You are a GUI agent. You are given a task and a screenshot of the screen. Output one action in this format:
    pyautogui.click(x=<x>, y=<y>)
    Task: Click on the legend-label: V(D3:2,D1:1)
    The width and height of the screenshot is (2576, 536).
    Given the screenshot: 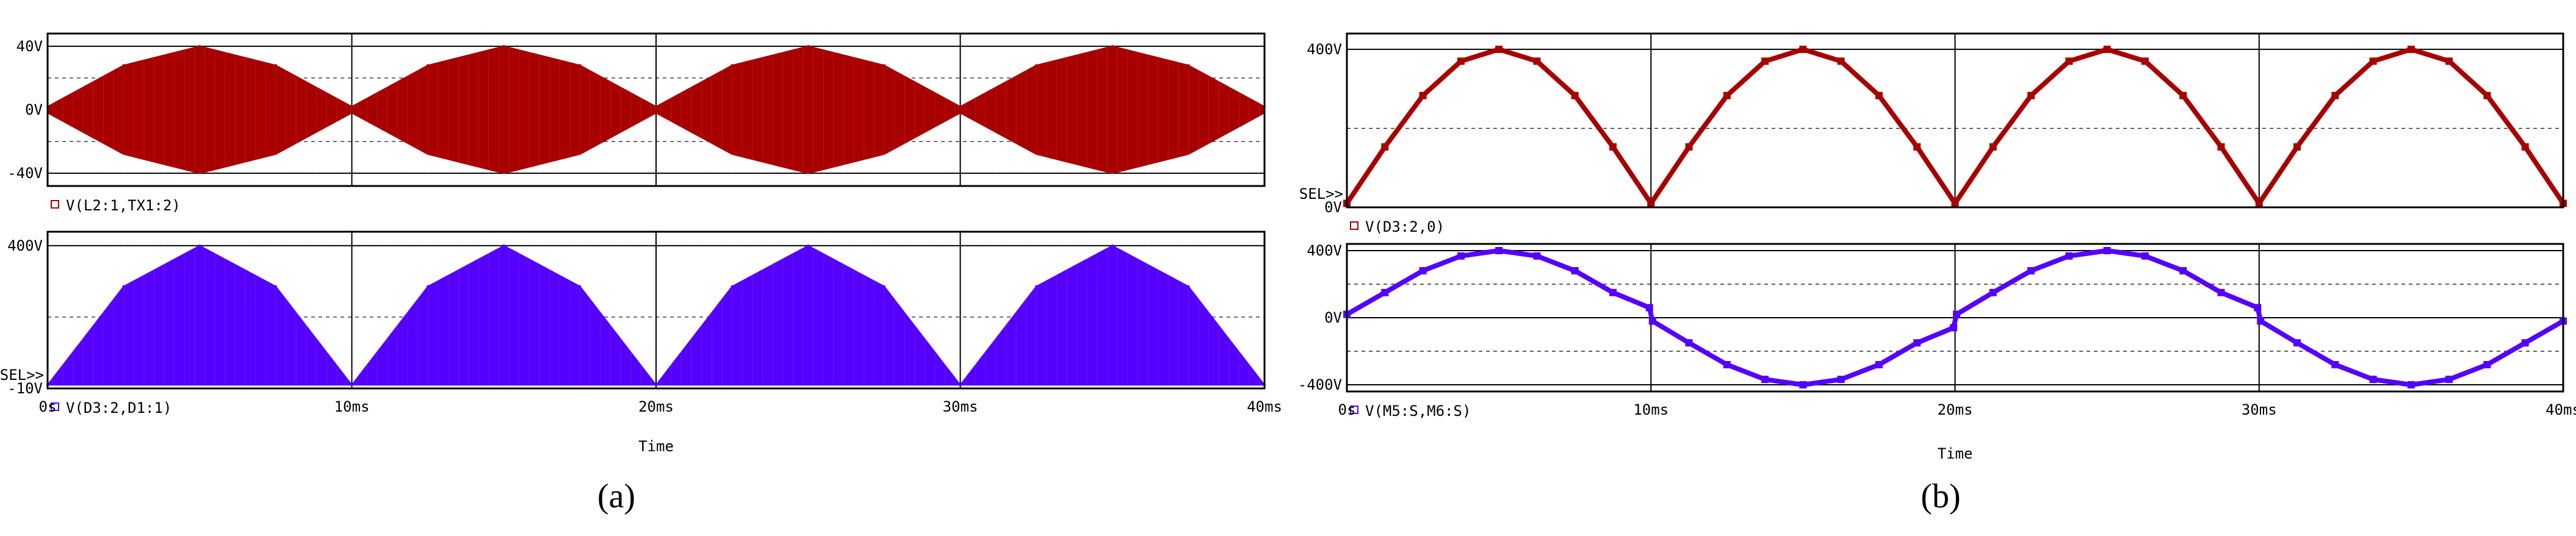 What is the action you would take?
    pyautogui.click(x=118, y=408)
    